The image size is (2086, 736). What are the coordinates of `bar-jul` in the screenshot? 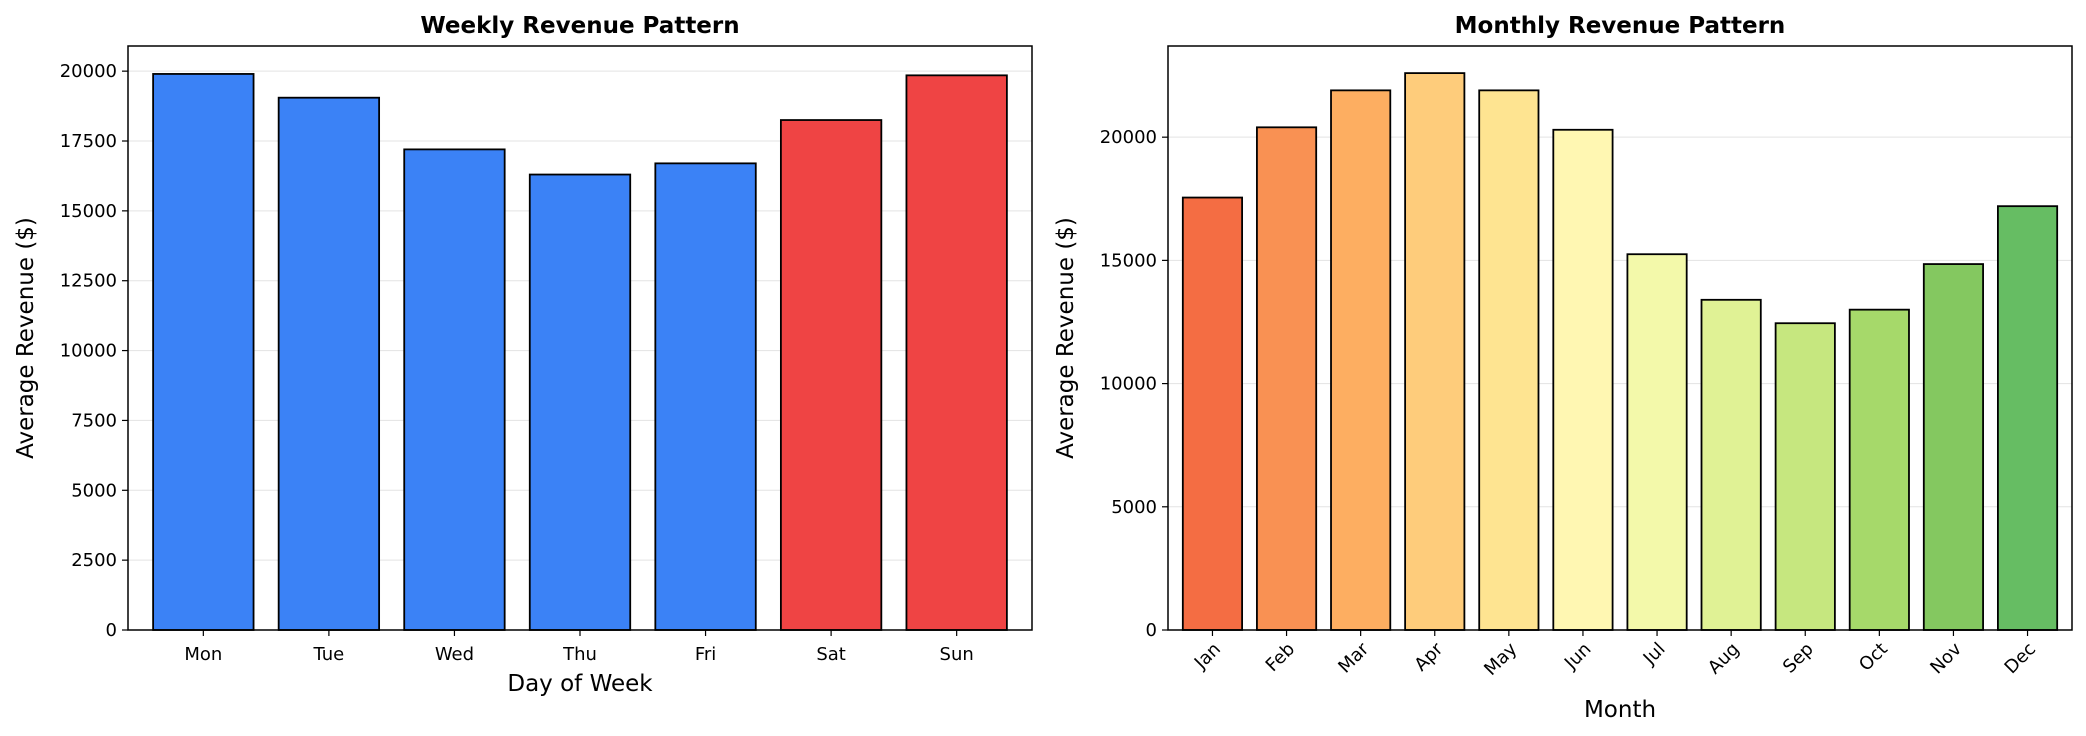 It's located at (1657, 442).